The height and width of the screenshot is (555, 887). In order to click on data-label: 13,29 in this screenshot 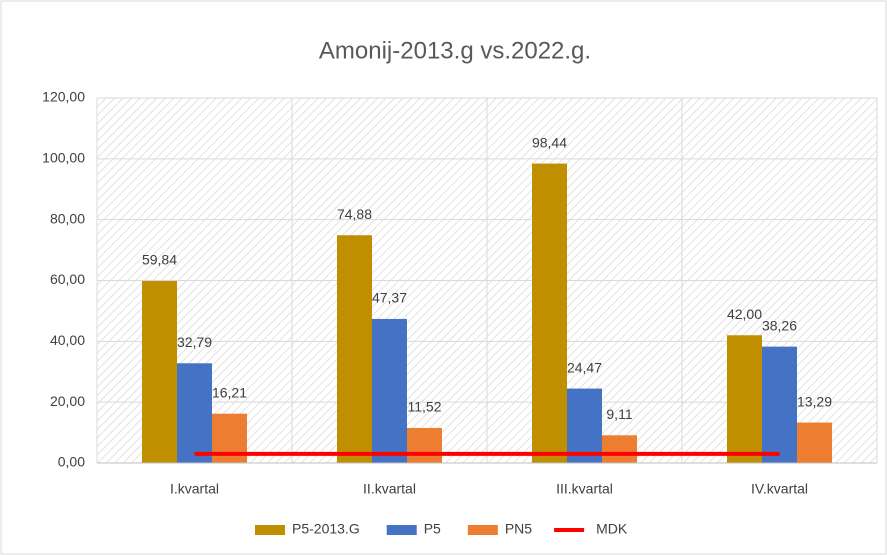, I will do `click(814, 401)`.